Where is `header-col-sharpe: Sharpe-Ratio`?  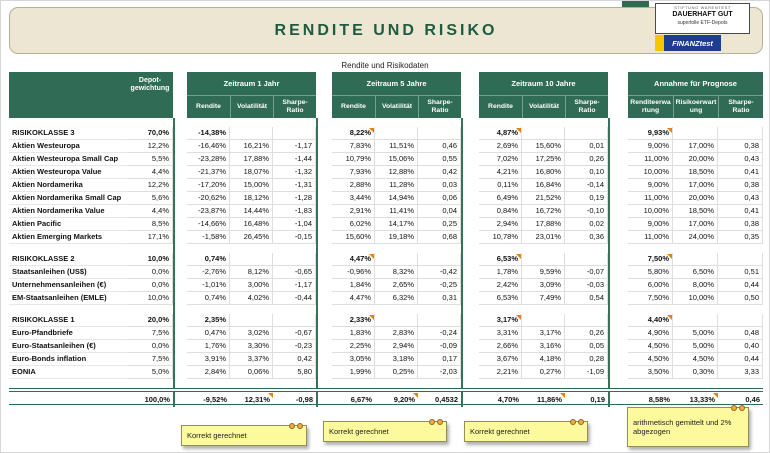 header-col-sharpe: Sharpe-Ratio is located at coordinates (586, 107).